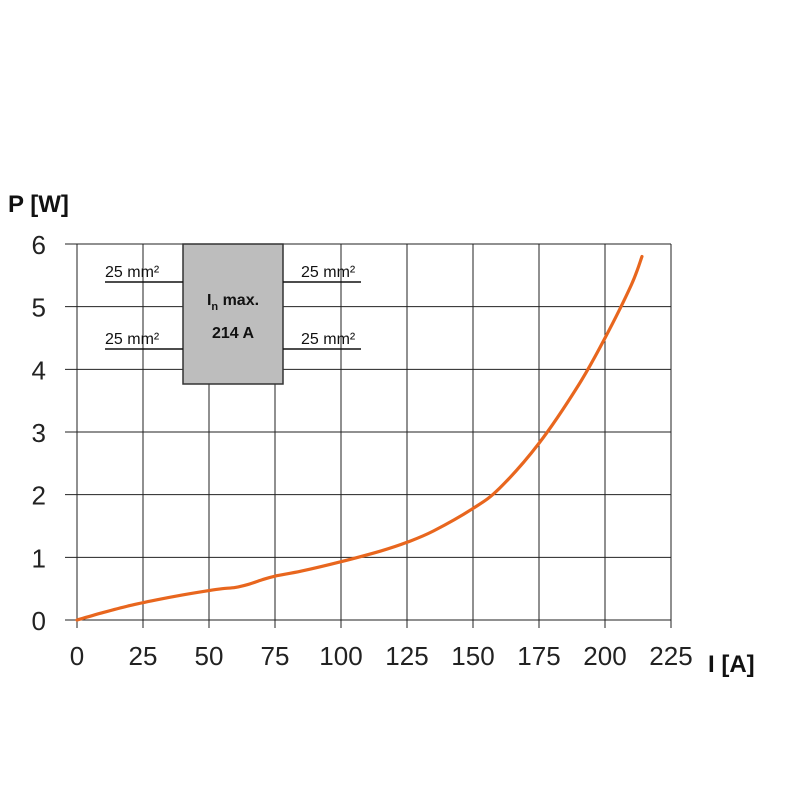 This screenshot has height=800, width=800. Describe the element at coordinates (39, 308) in the screenshot. I see `y-tick-label: 5` at that location.